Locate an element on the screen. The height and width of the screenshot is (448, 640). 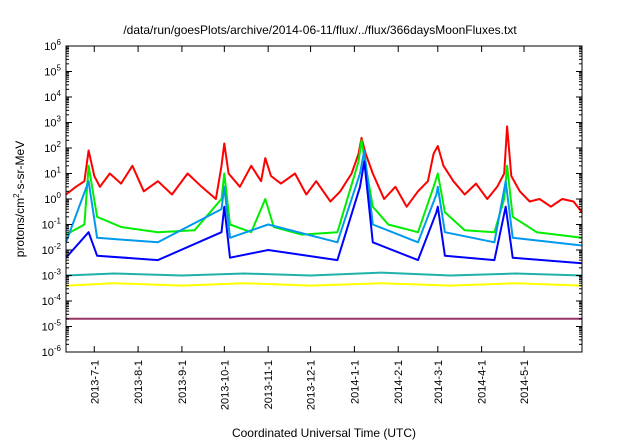
y-tick-label: 10² is located at coordinates (52, 147).